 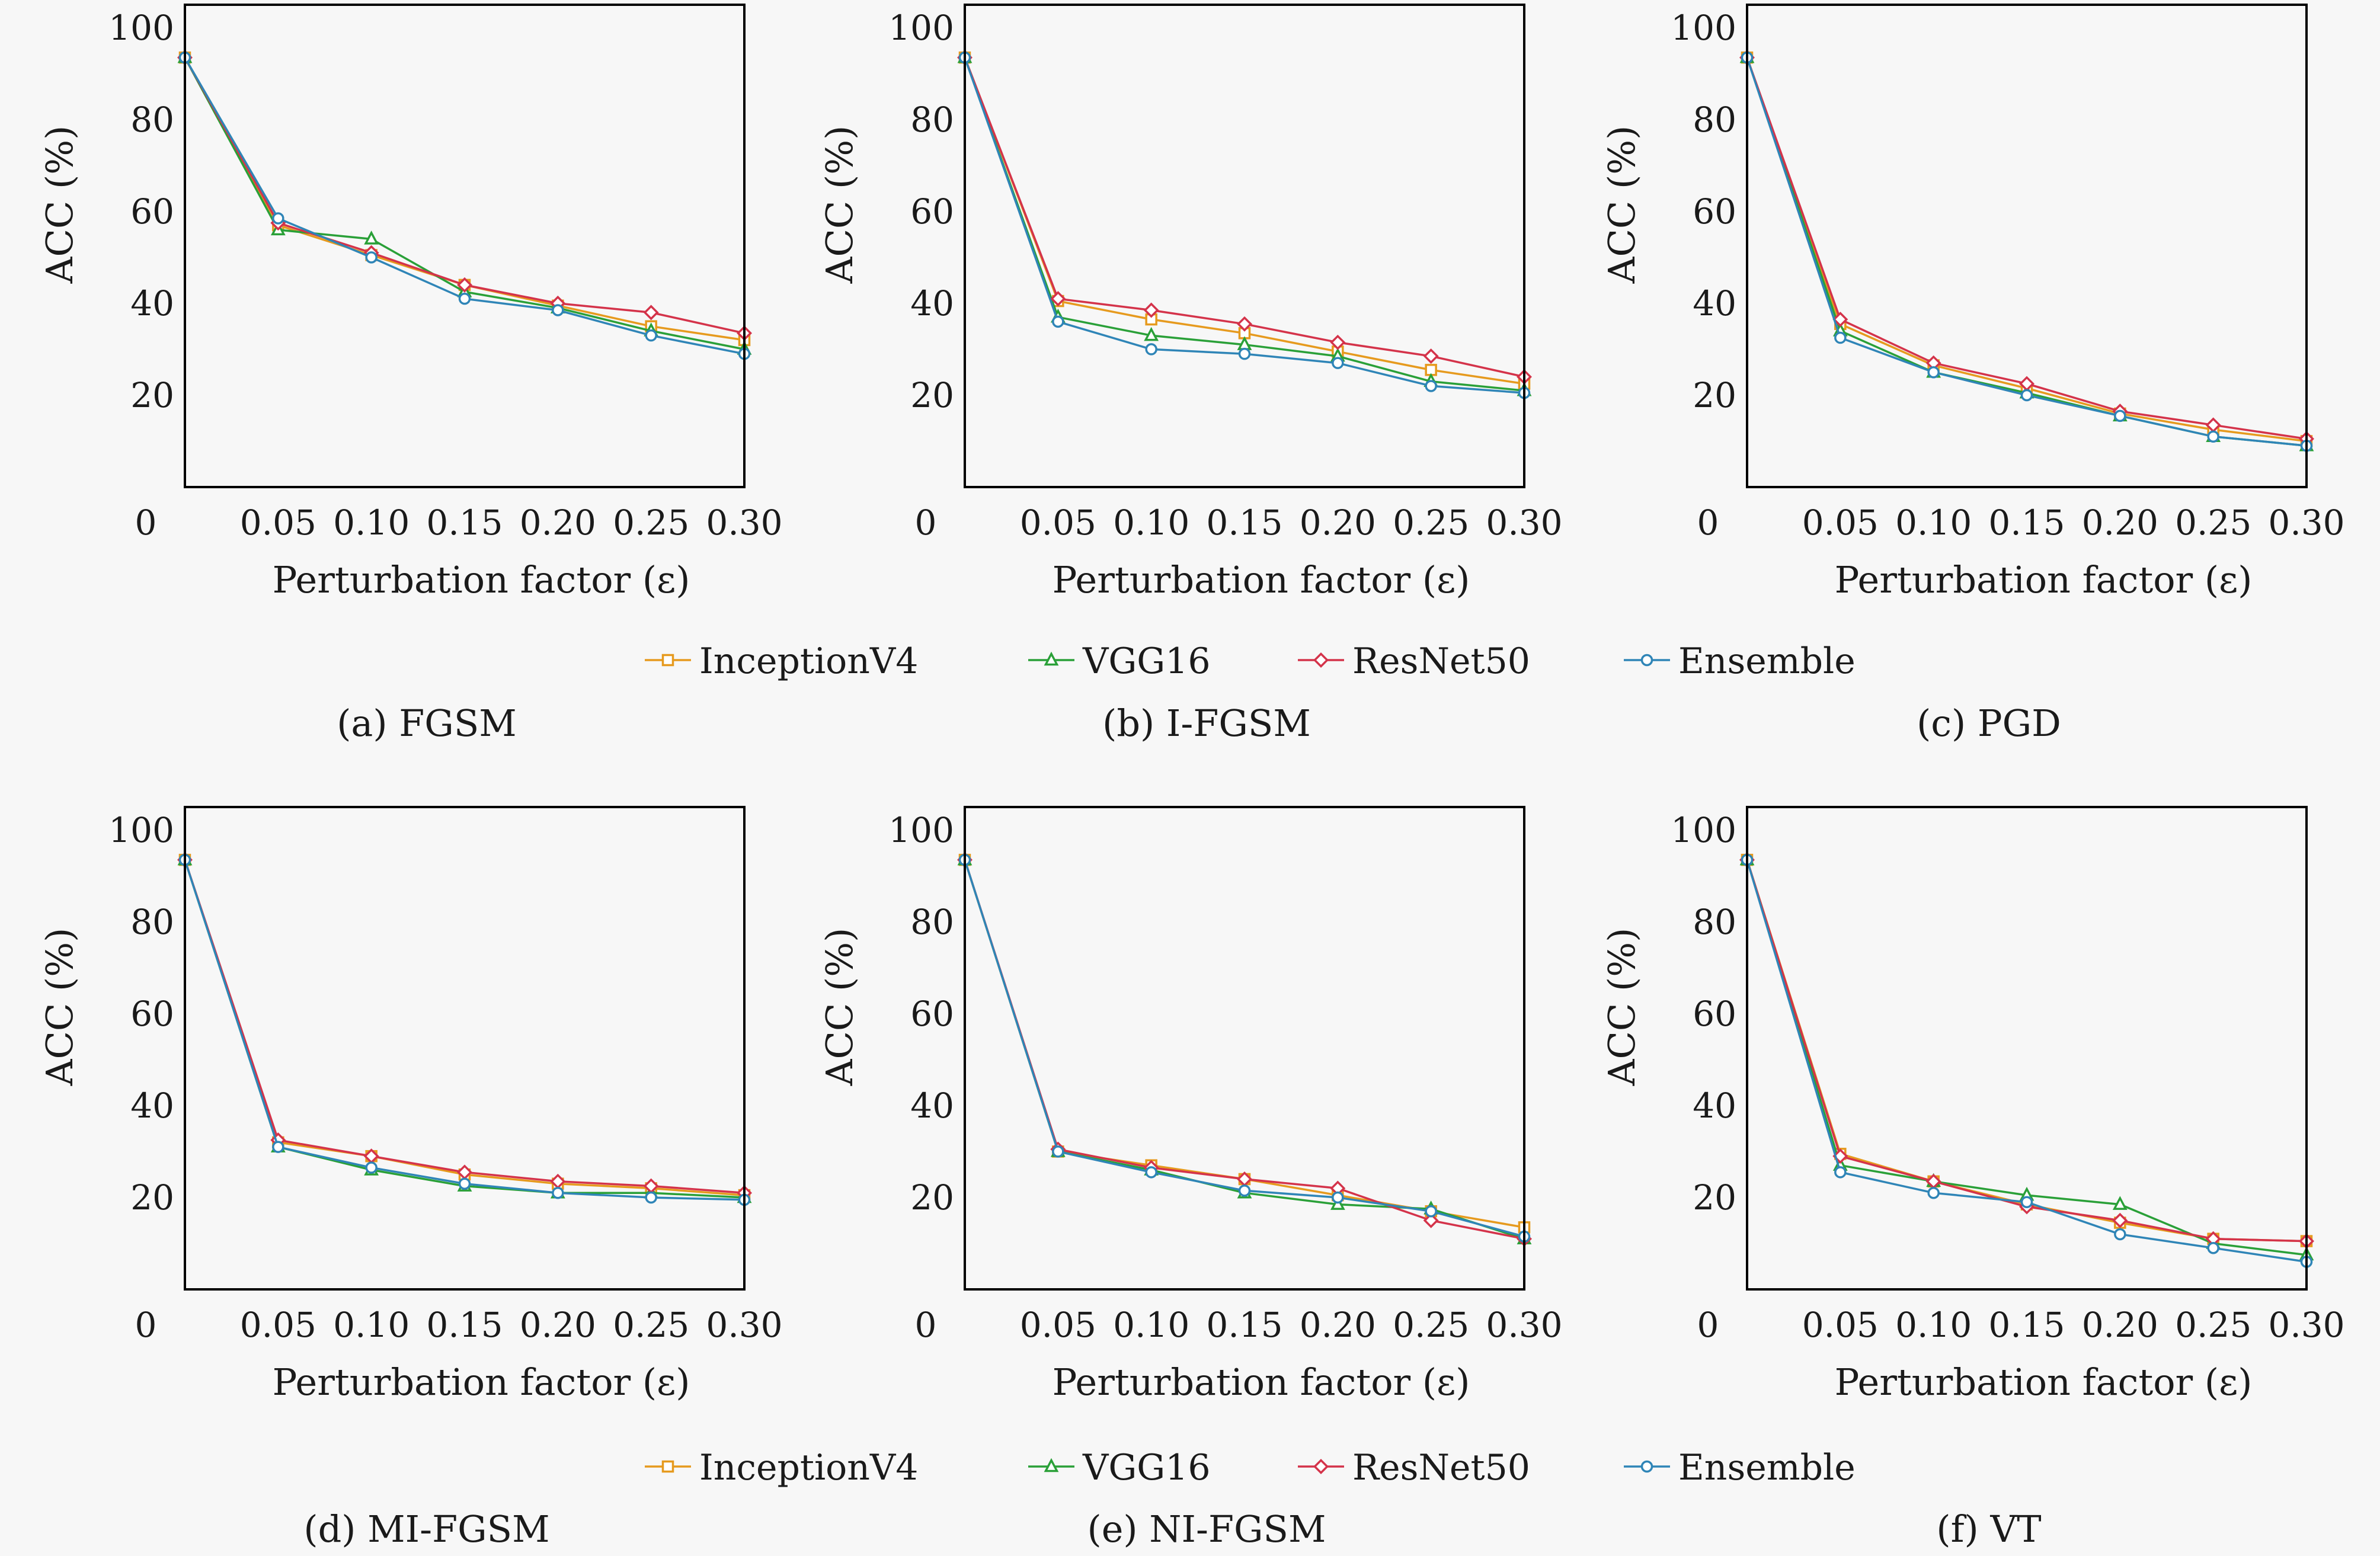 What do you see at coordinates (427, 723) in the screenshot?
I see `panel-caption: (a) FGSM` at bounding box center [427, 723].